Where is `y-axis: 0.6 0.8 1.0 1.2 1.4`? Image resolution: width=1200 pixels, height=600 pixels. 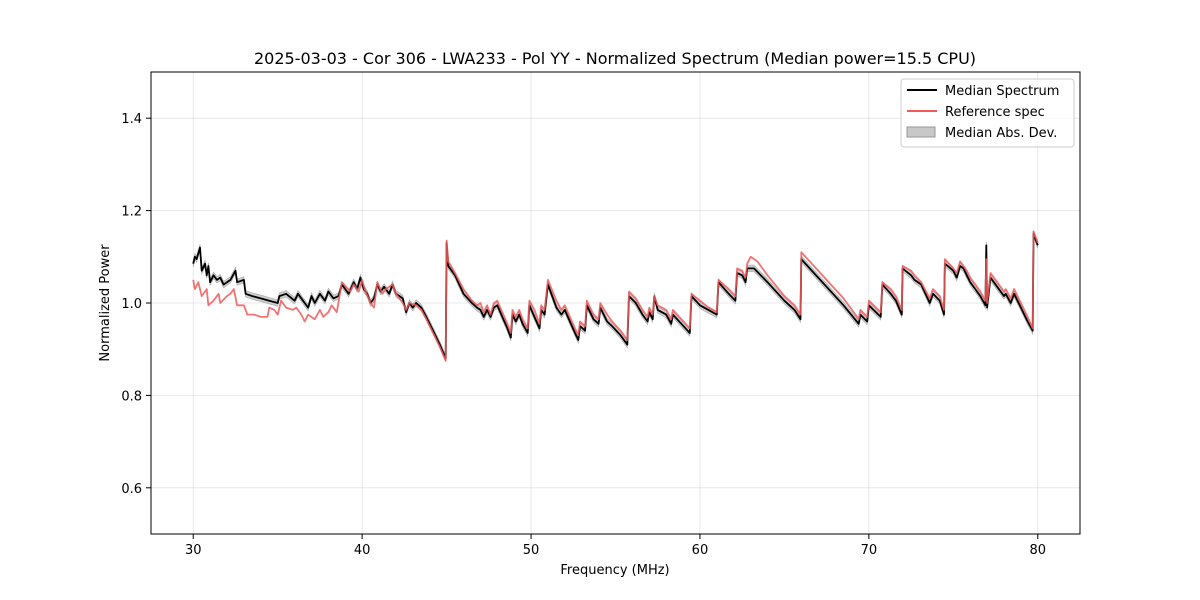 y-axis: 0.6 0.8 1.0 1.2 1.4 is located at coordinates (136, 304).